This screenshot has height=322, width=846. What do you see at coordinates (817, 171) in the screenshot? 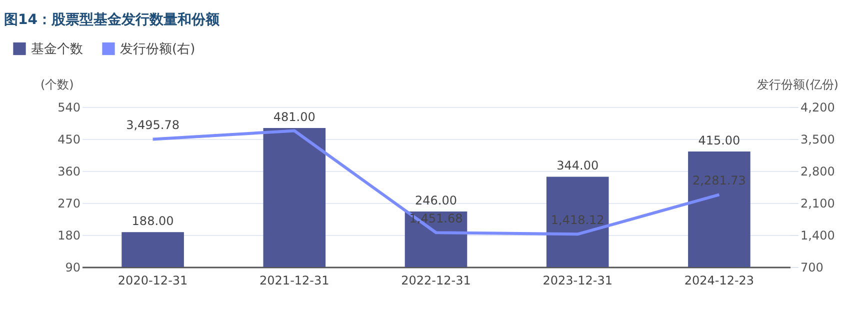
I see `y2-tick-label: 2,800` at bounding box center [817, 171].